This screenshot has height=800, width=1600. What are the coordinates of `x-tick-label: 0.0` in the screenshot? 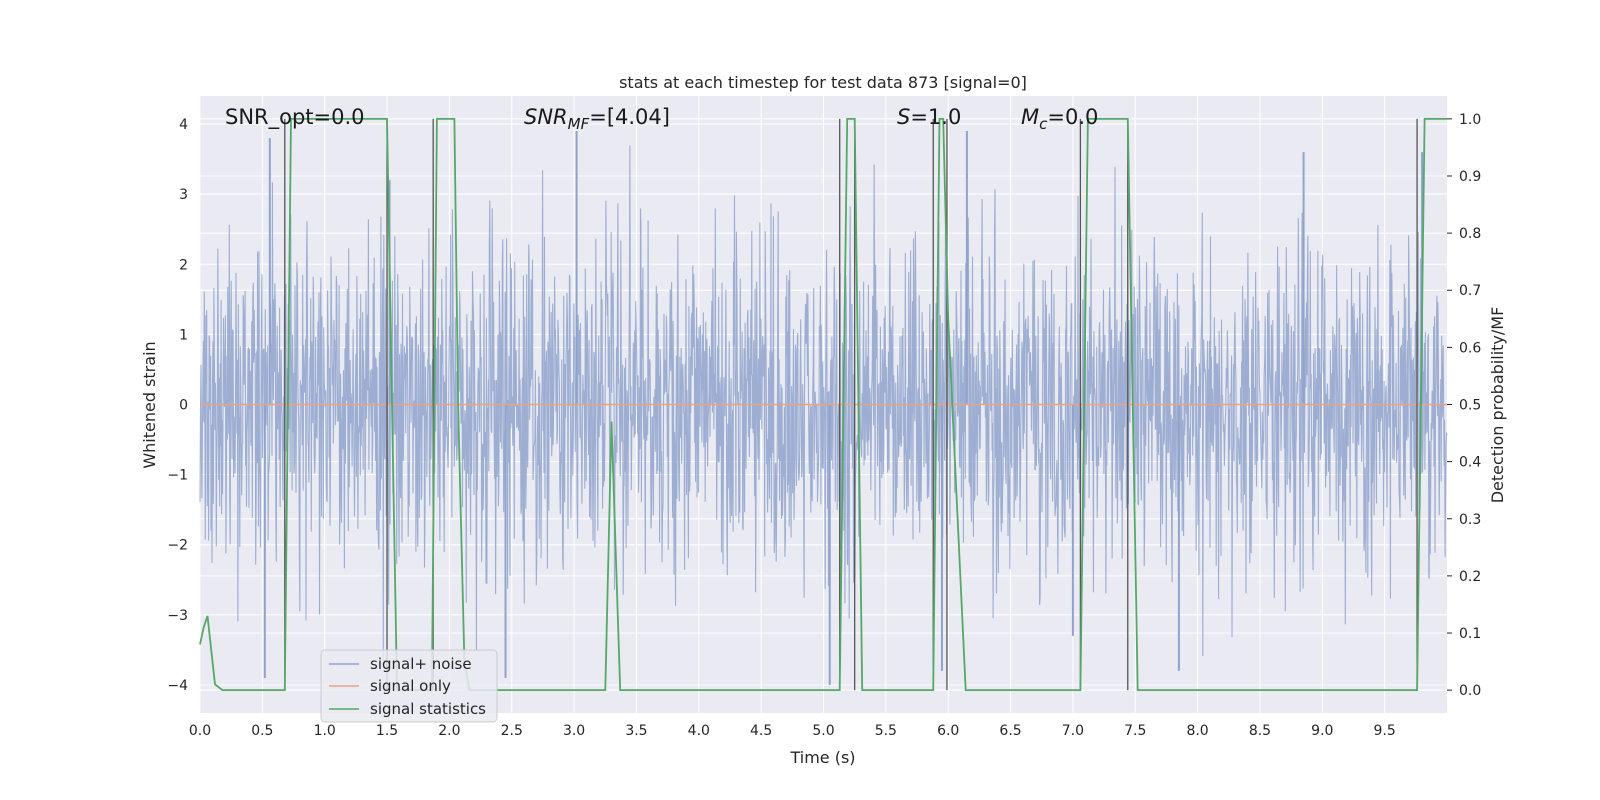 It's located at (200, 731).